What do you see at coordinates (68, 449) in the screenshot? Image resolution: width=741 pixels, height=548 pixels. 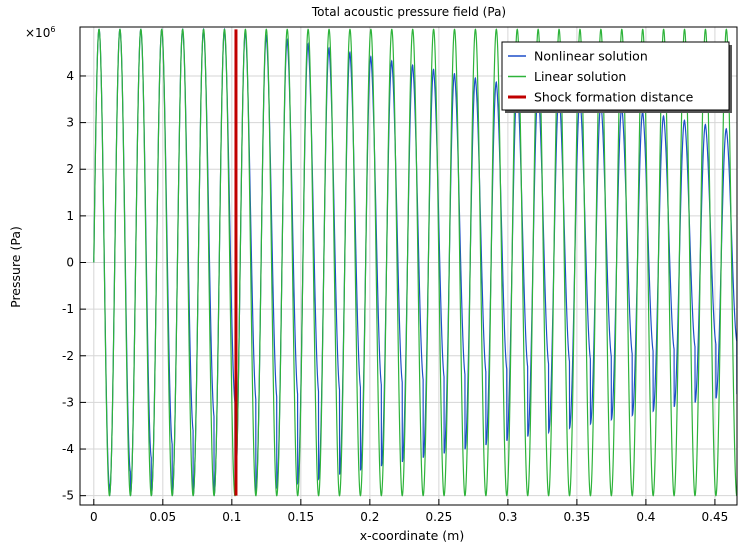 I see `y-tick-label: -4` at bounding box center [68, 449].